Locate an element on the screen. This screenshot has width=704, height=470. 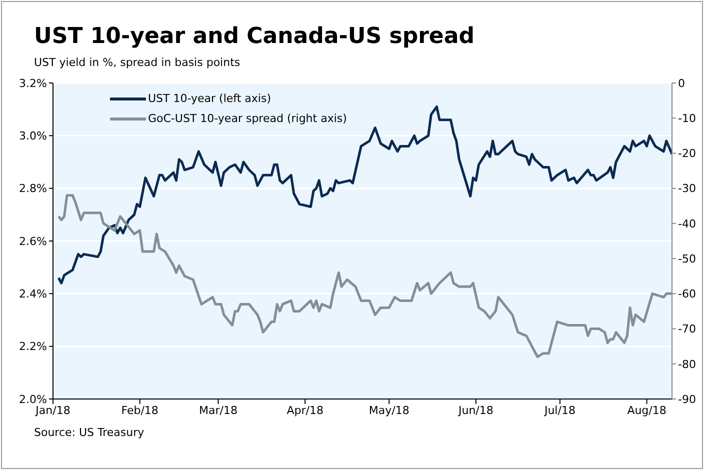
chart-subtitle: UST yield in %, spread in basis points is located at coordinates (137, 62).